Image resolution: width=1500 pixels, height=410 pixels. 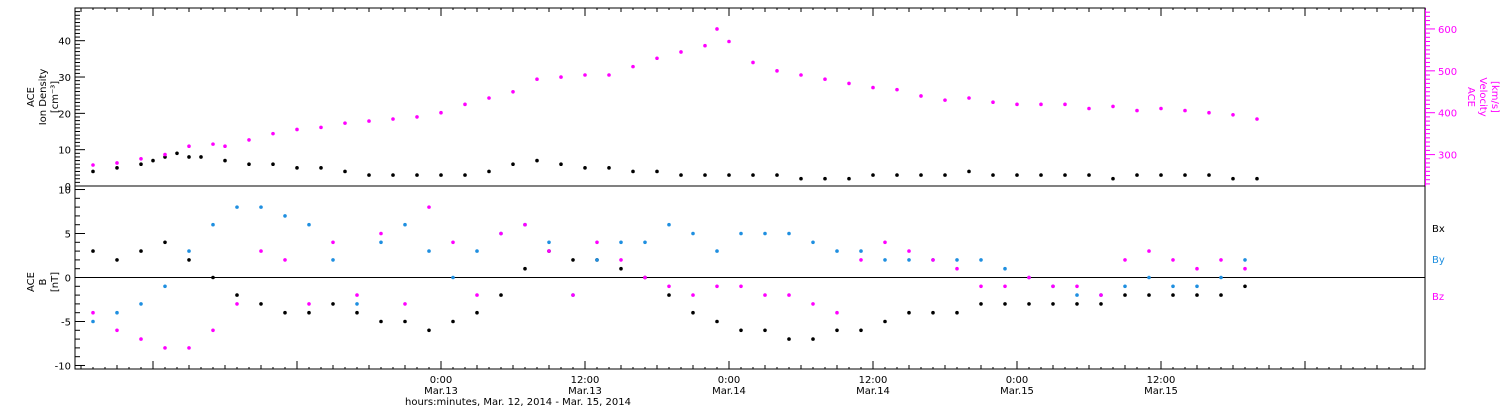 What do you see at coordinates (55, 282) in the screenshot?
I see `bottom-ylabel-line-3: [nT]` at bounding box center [55, 282].